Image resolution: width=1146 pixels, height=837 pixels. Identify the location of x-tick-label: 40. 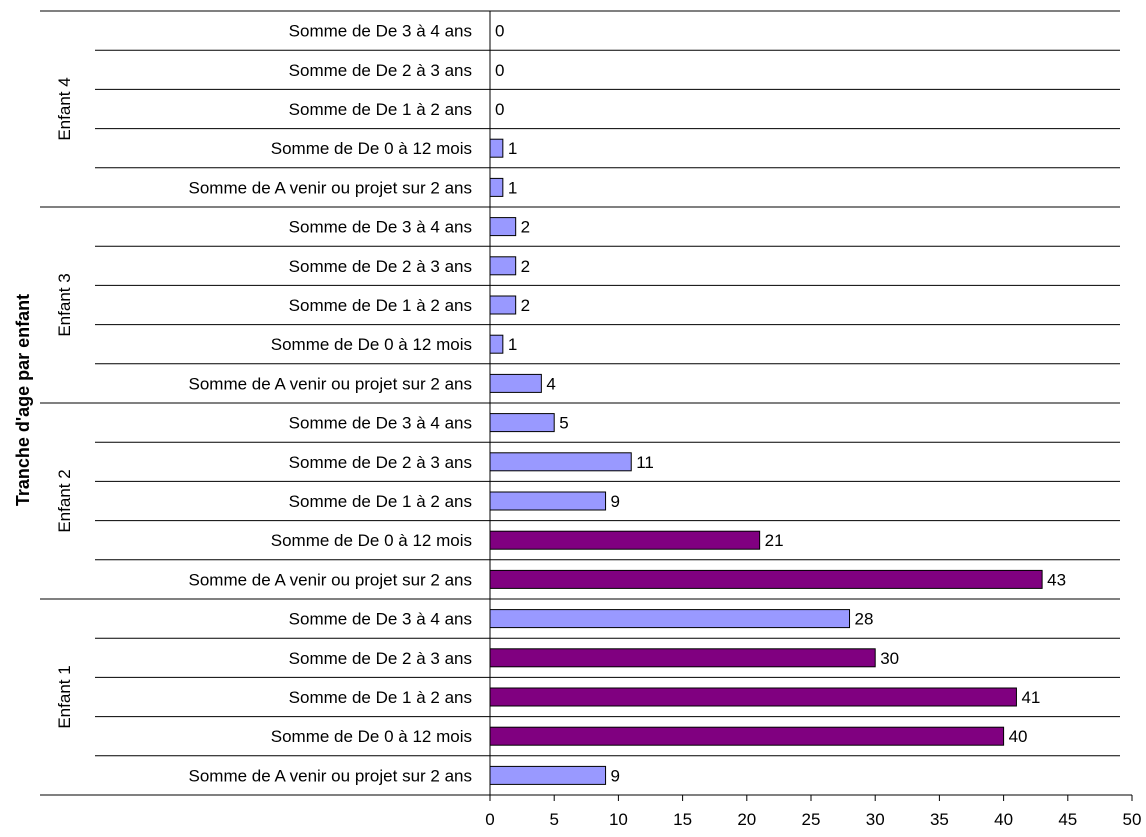
(1003, 819).